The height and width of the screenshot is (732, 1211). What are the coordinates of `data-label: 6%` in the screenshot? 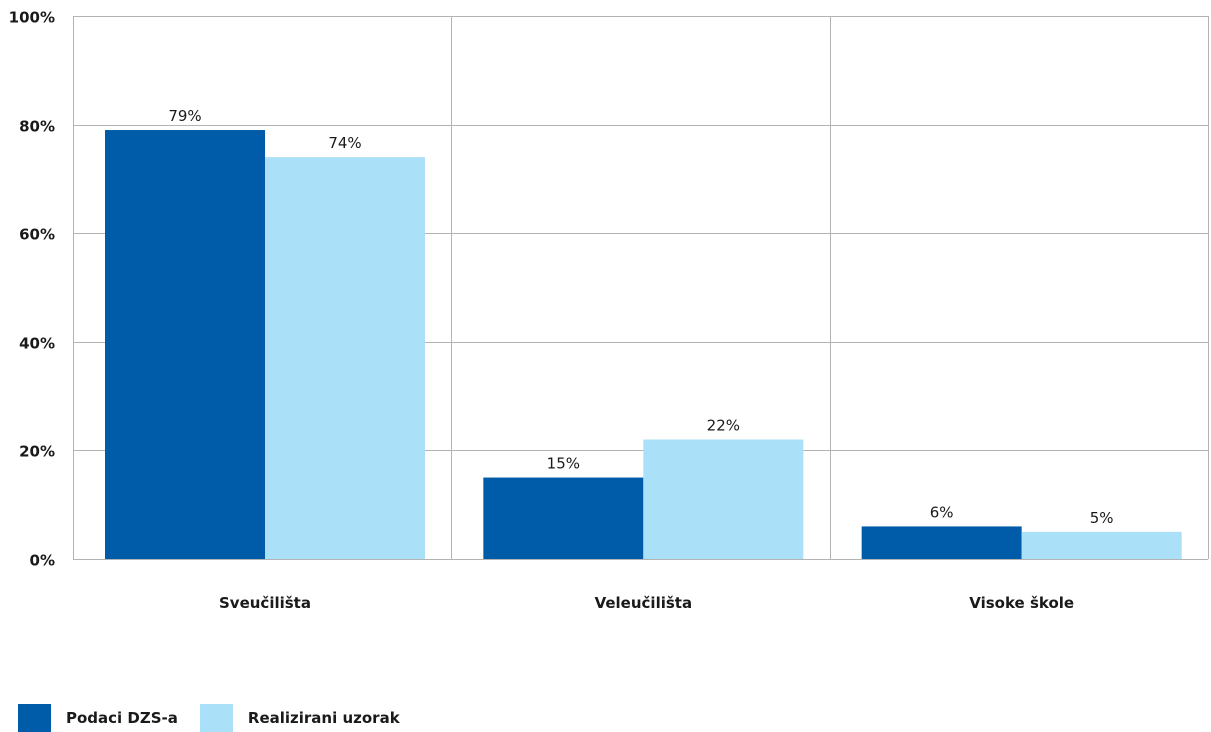 It's located at (942, 512).